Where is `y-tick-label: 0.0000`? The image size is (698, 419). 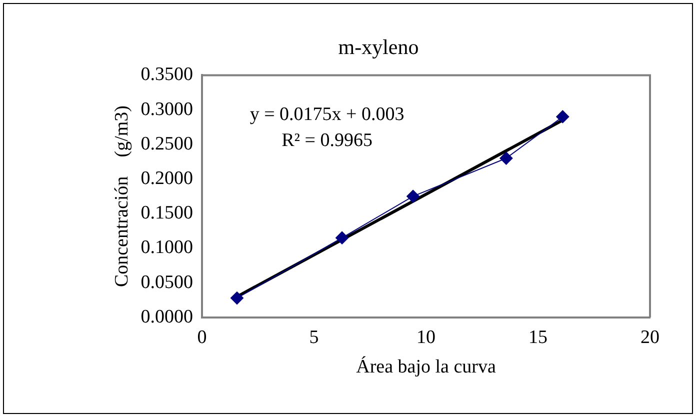 y-tick-label: 0.0000 is located at coordinates (167, 317).